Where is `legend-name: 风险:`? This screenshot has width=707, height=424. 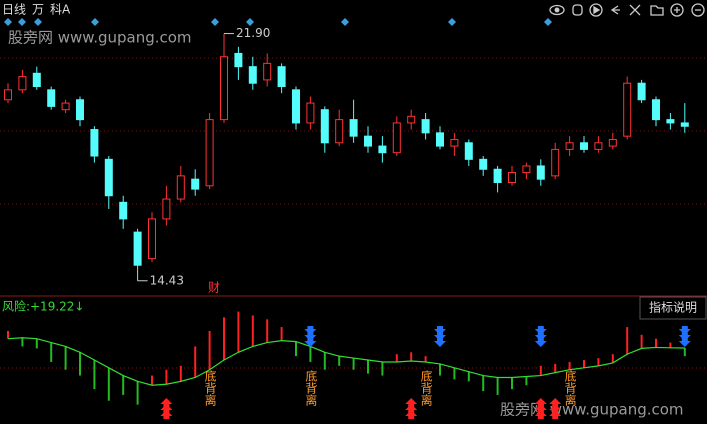
legend-name: 风险: is located at coordinates (16, 306).